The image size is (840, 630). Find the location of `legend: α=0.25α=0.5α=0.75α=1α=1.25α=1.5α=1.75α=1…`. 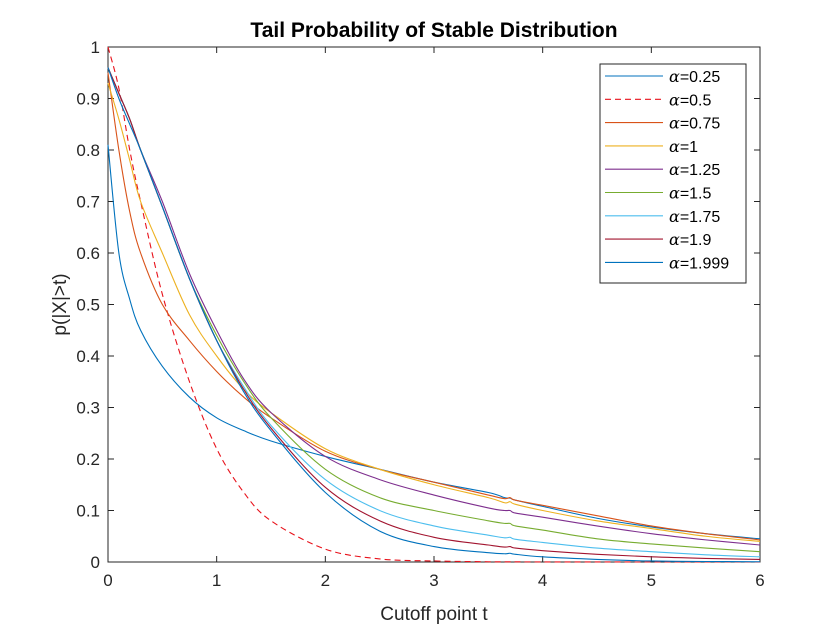

legend: α=0.25α=0.5α=0.75α=1α=1.25α=1.5α=1.75α=1… is located at coordinates (673, 173).